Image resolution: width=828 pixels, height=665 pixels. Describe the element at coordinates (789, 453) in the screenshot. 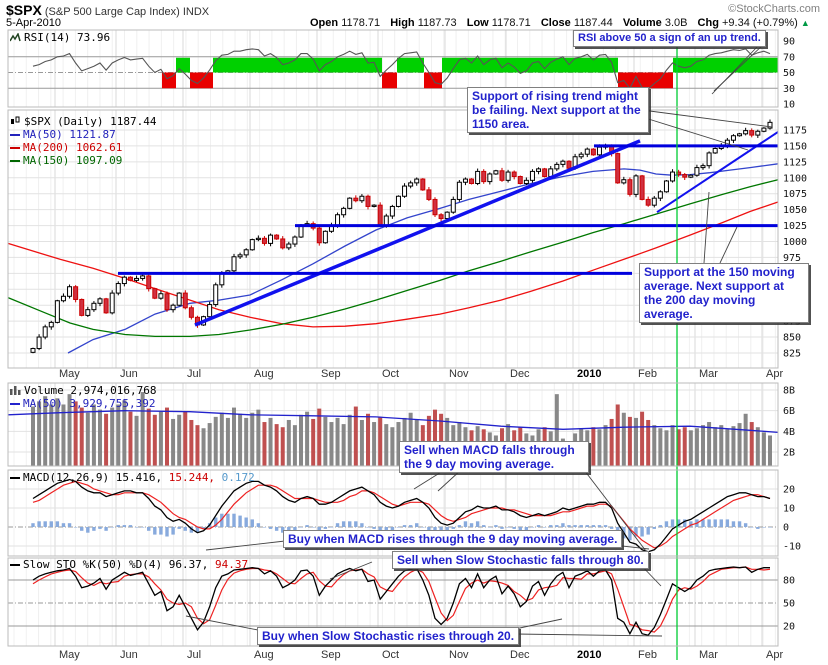

I see `svg-text: 2B` at that location.